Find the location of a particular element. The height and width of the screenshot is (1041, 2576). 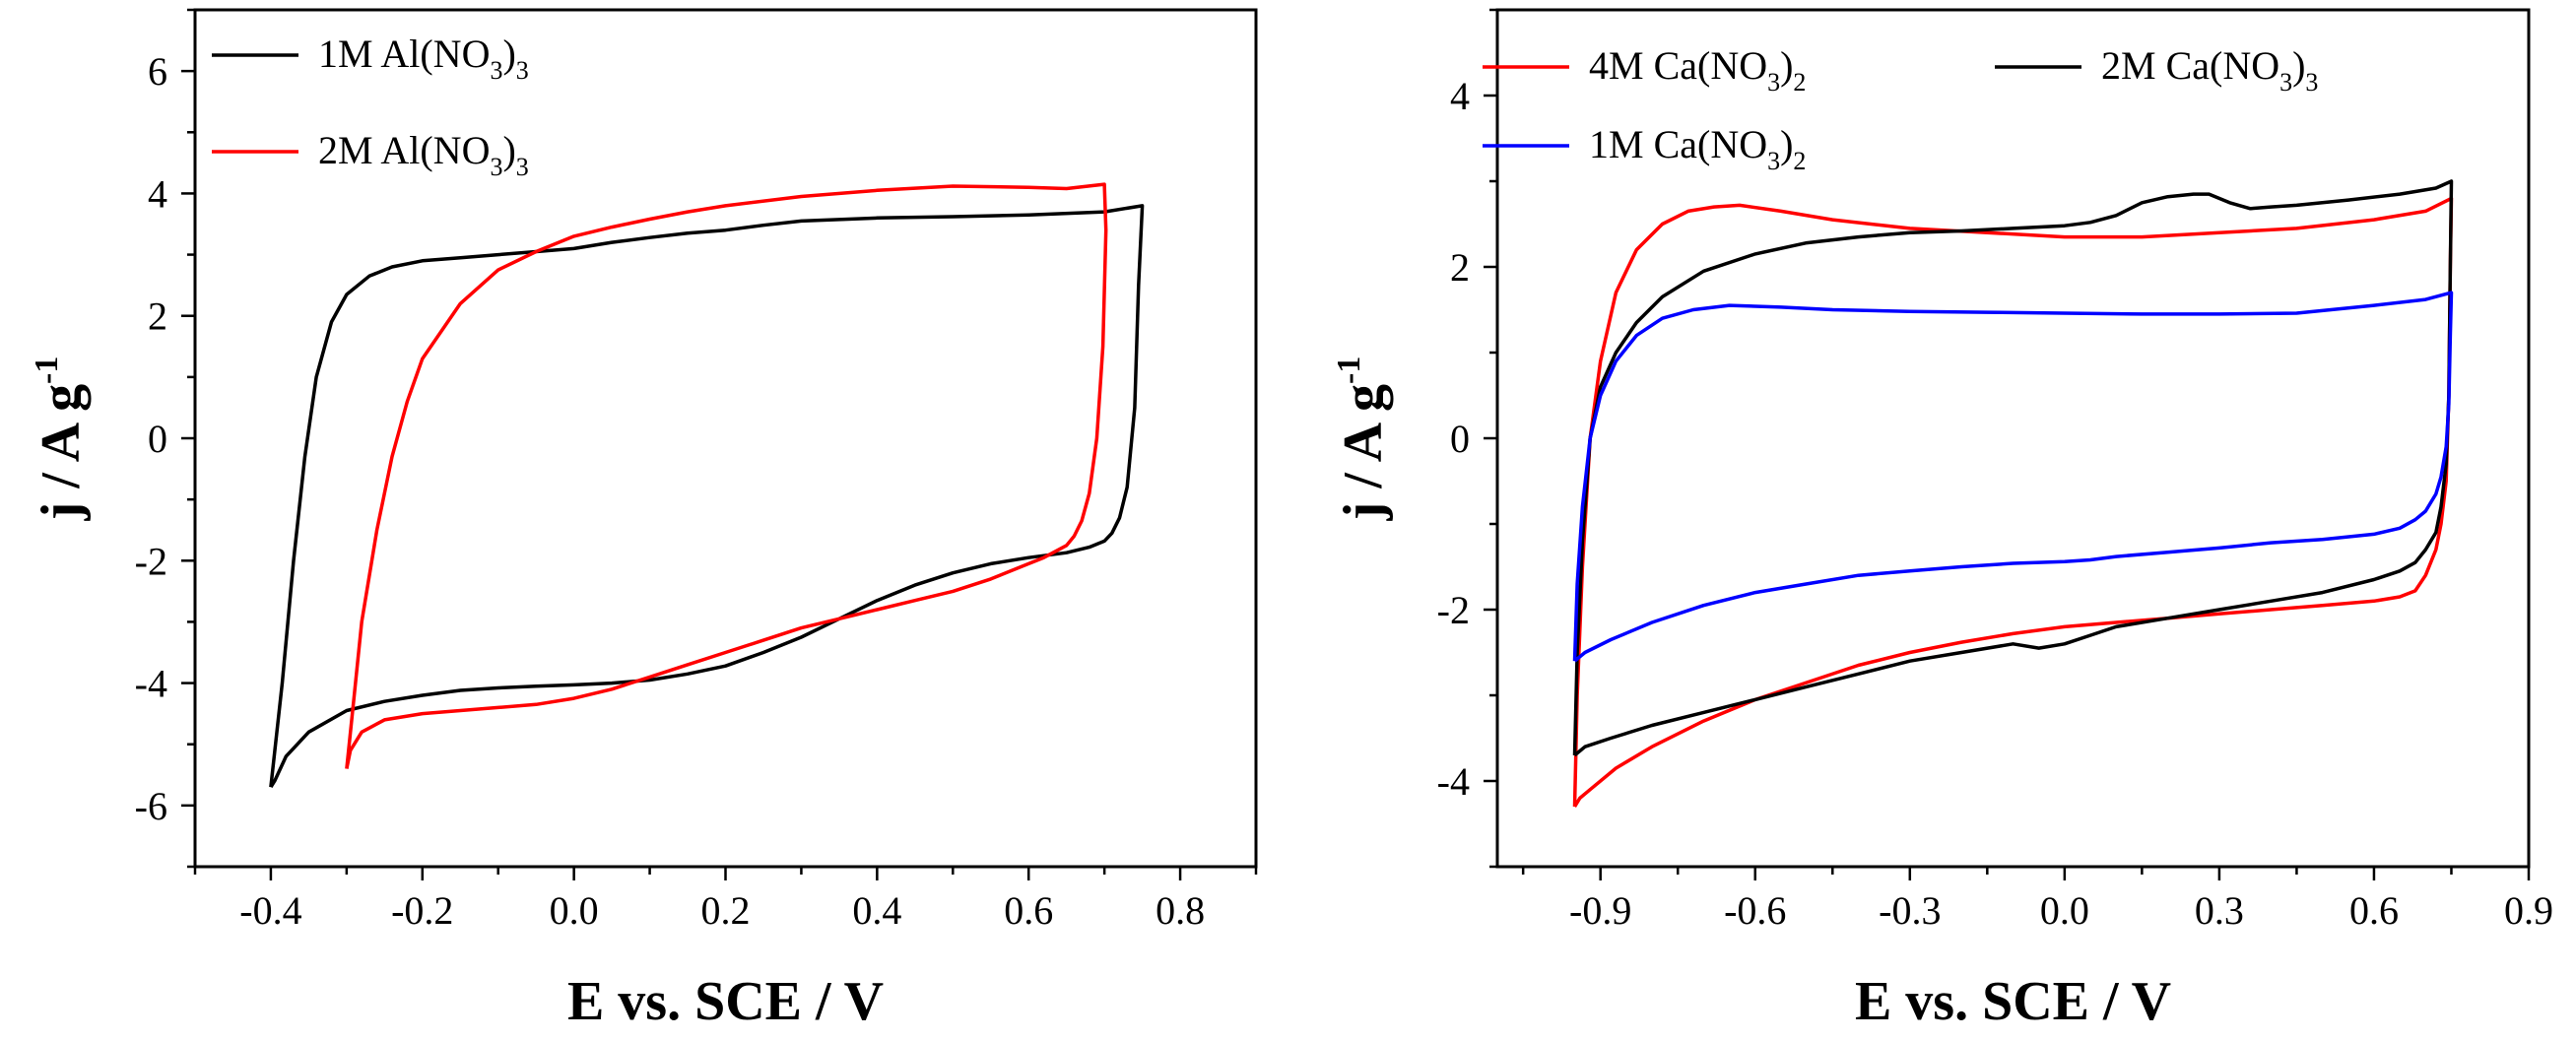

x-tick-label: -0.4 is located at coordinates (270, 910).